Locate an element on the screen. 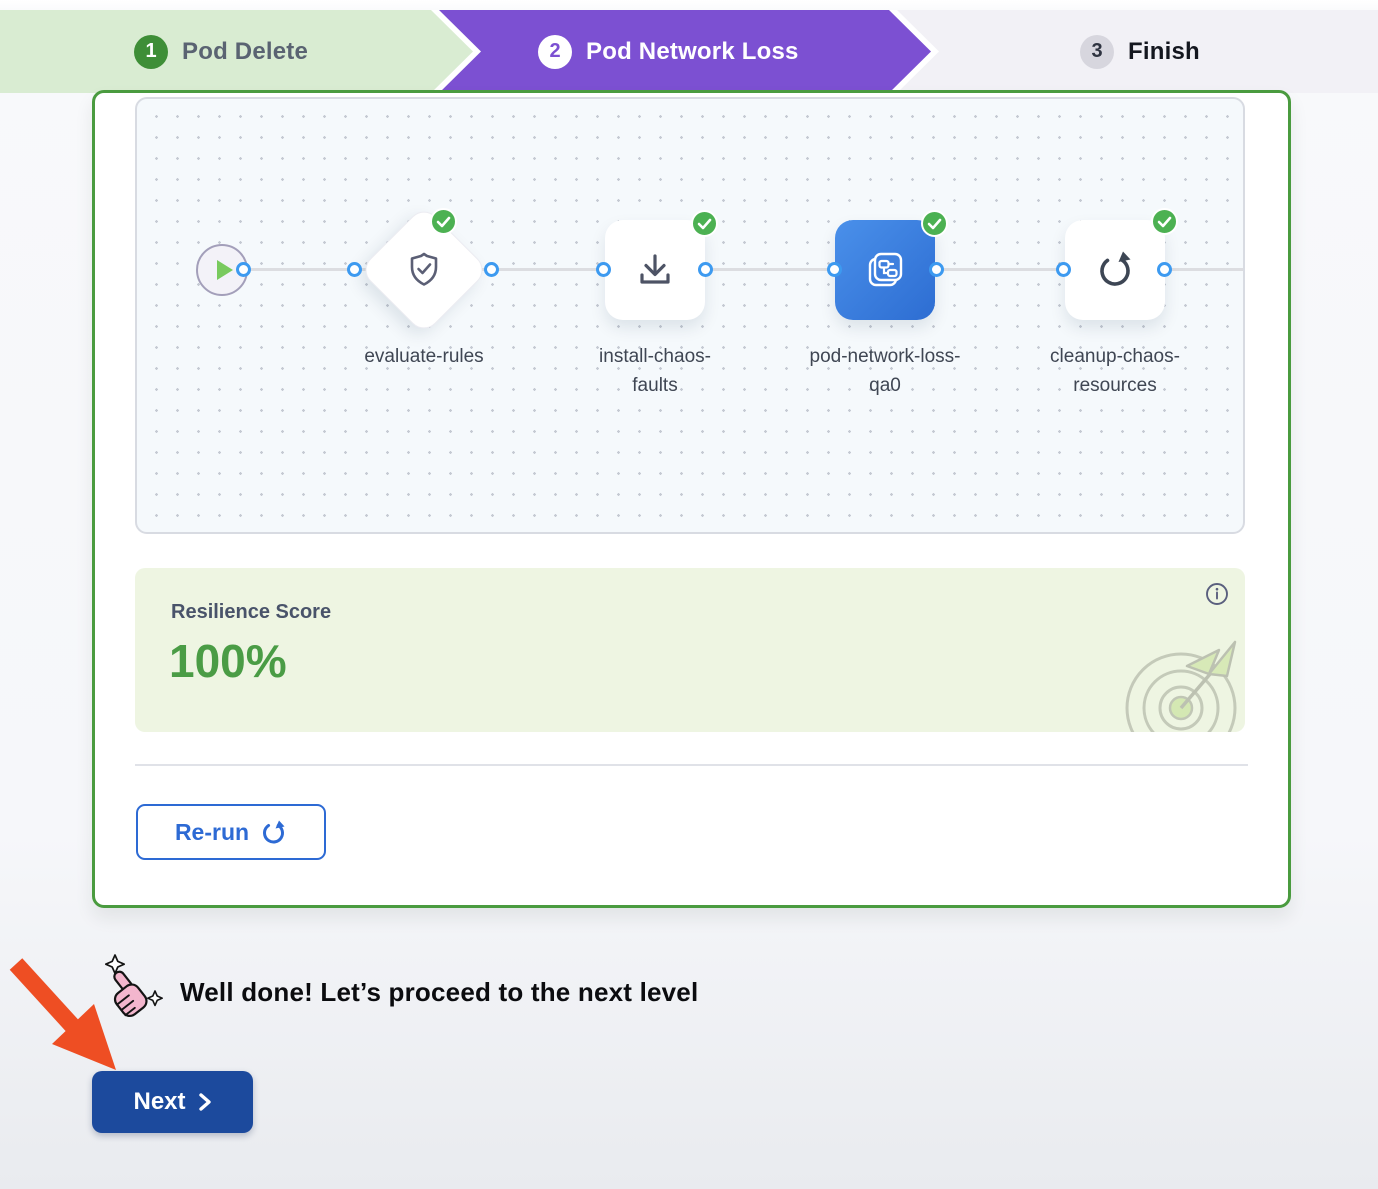  step-label: Finish is located at coordinates (1164, 51).